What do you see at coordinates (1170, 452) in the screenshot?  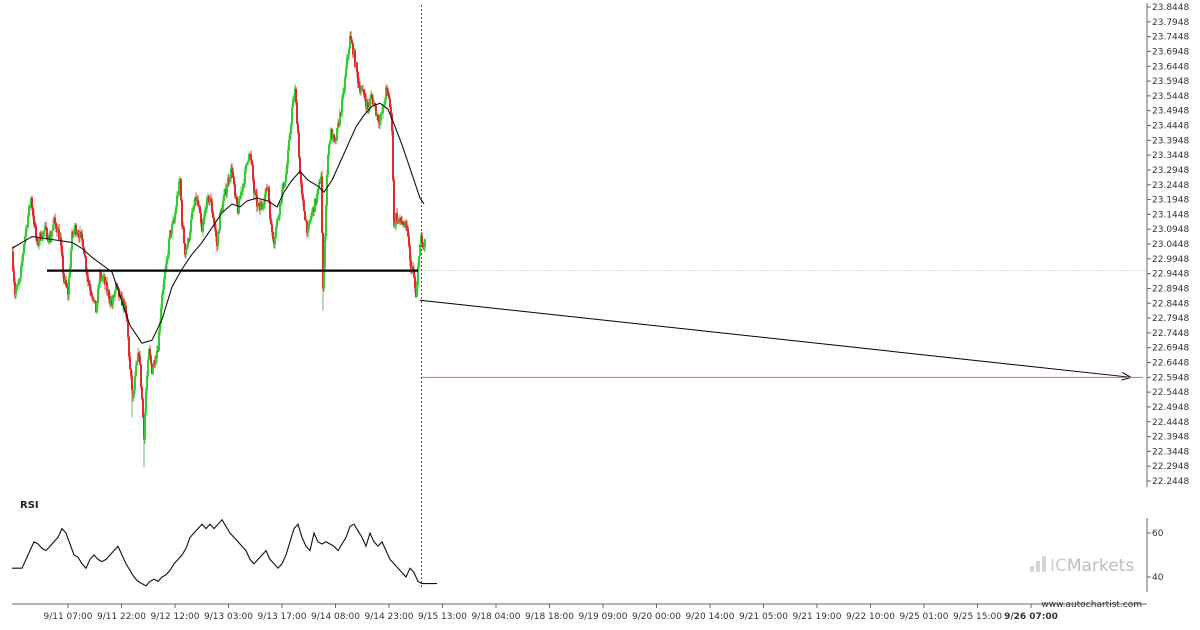 I see `price-tick-label: 22.3448` at bounding box center [1170, 452].